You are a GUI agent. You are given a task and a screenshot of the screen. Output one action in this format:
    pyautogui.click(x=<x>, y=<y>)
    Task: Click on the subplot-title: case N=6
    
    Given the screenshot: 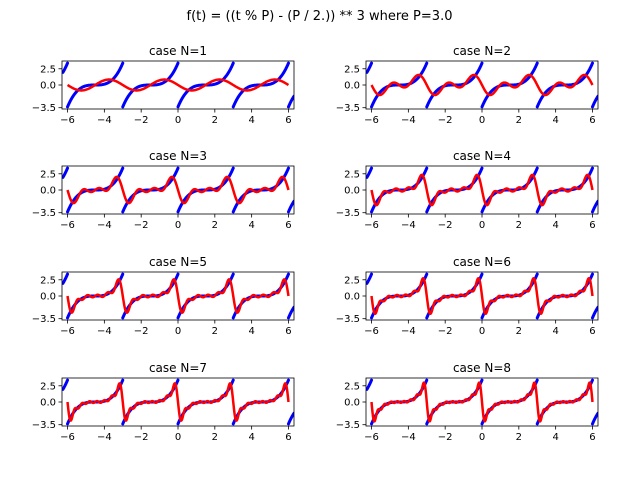 What is the action you would take?
    pyautogui.click(x=482, y=262)
    